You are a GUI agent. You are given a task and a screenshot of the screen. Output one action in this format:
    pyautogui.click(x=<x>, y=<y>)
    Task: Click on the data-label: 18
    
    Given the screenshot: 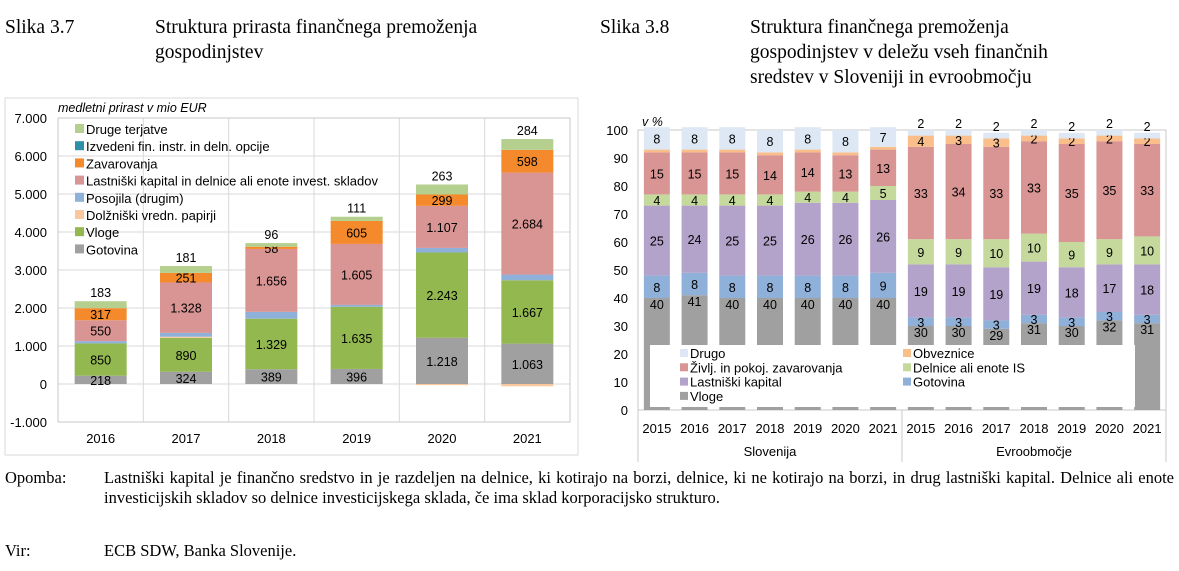 What is the action you would take?
    pyautogui.click(x=1072, y=293)
    